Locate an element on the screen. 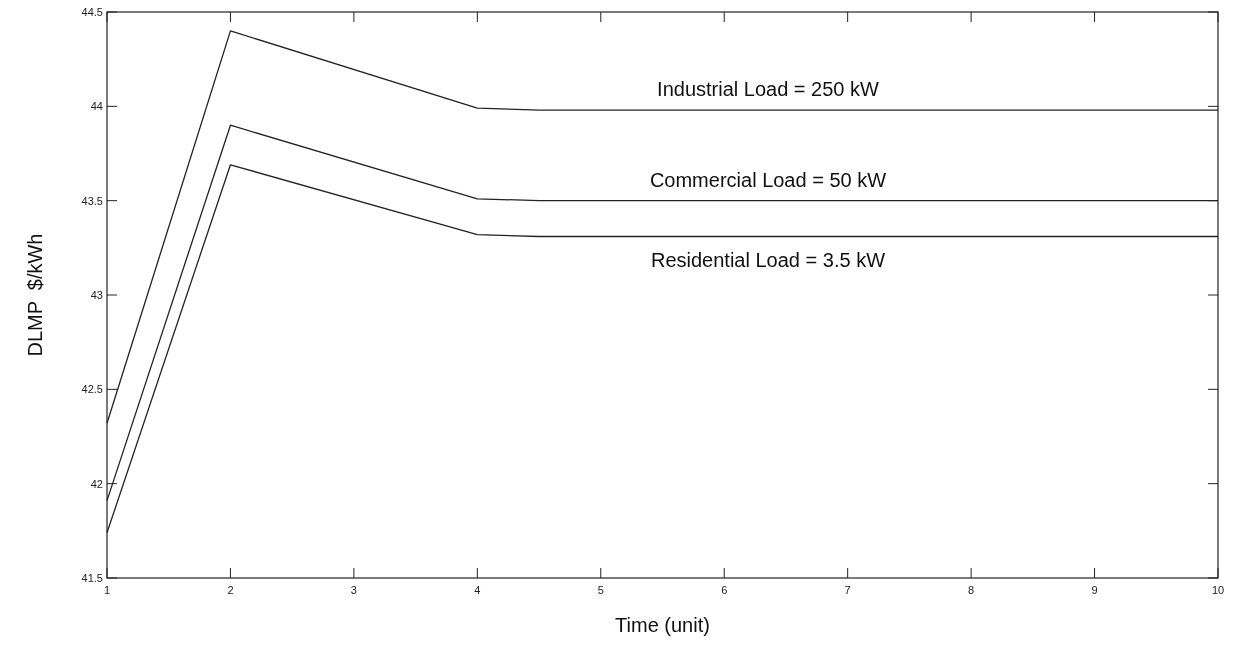 The height and width of the screenshot is (645, 1236). x-tick-label: 4 is located at coordinates (477, 590).